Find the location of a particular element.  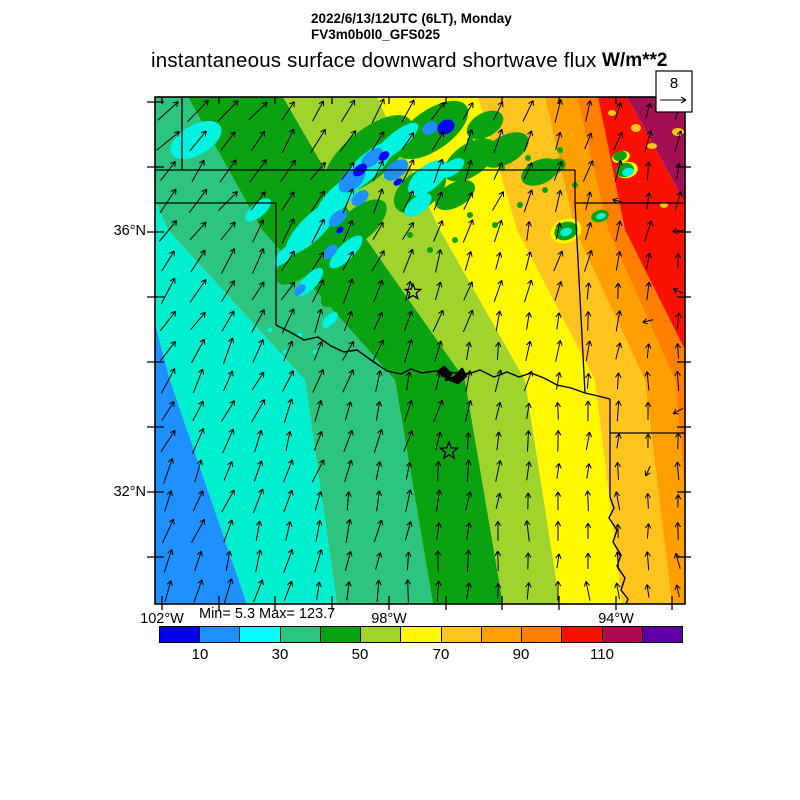

colorbar-tick-label: 90 is located at coordinates (521, 654).